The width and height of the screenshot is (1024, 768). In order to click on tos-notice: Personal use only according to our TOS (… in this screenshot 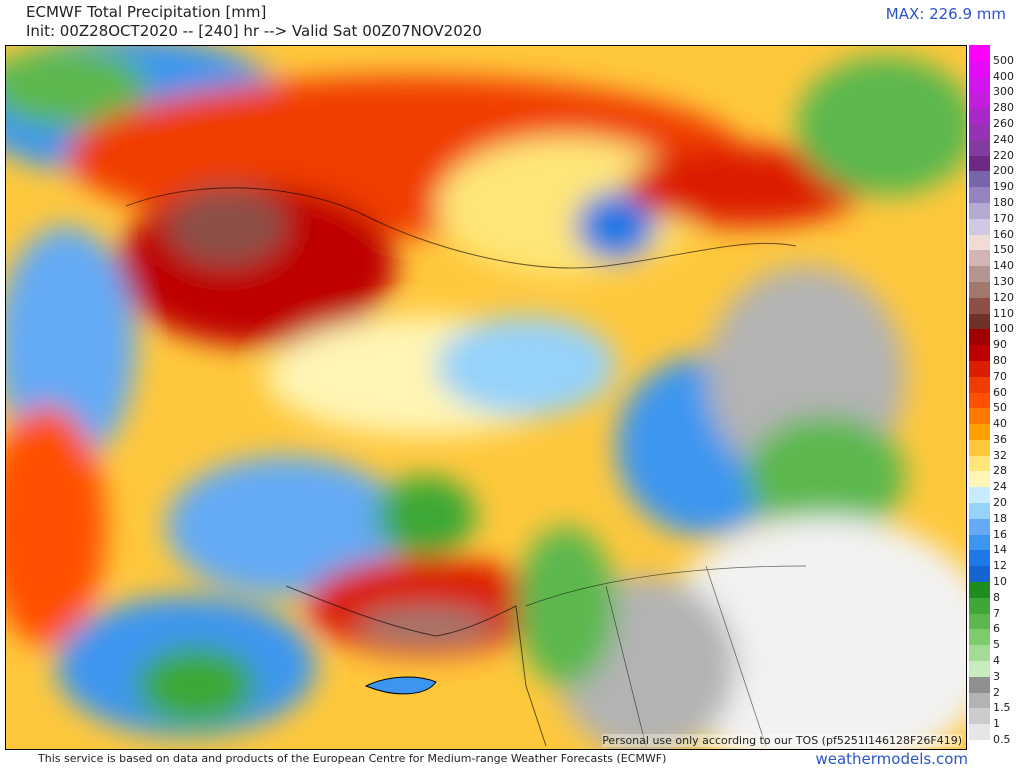, I will do `click(782, 740)`.